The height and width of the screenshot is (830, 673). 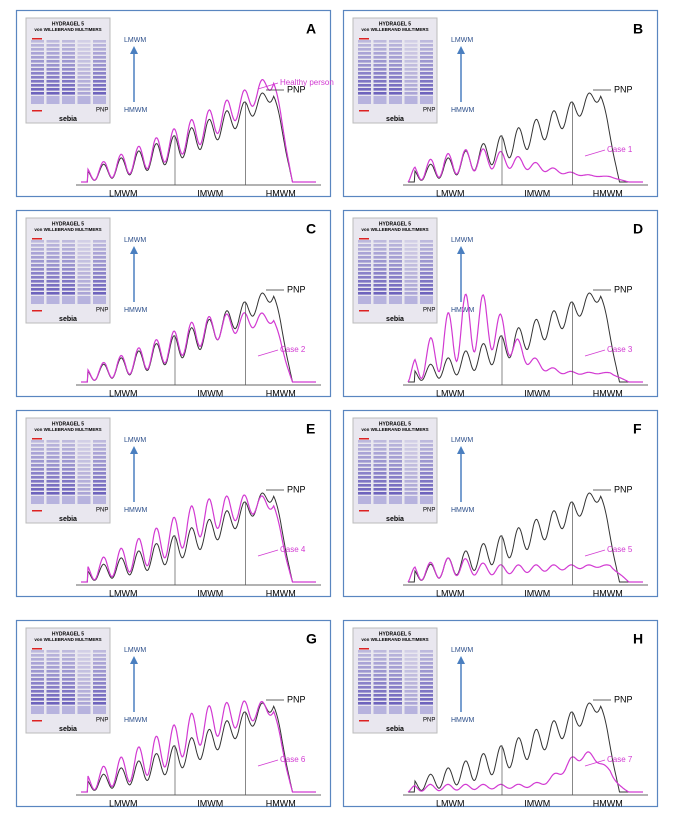 What do you see at coordinates (537, 593) in the screenshot?
I see `zone-label: IMWM` at bounding box center [537, 593].